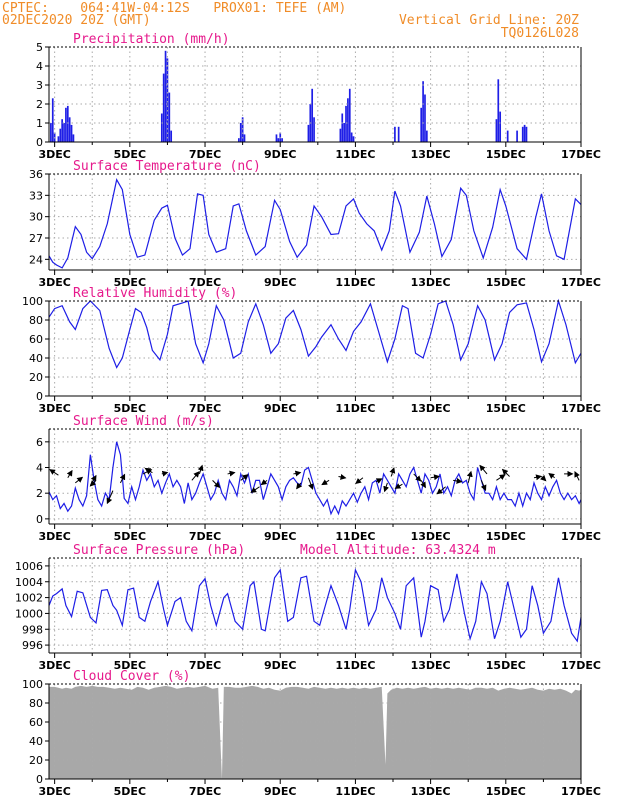 Image resolution: width=618 pixels, height=800 pixels. What do you see at coordinates (539, 33) in the screenshot?
I see `header-run-id: TQ0126L028` at bounding box center [539, 33].